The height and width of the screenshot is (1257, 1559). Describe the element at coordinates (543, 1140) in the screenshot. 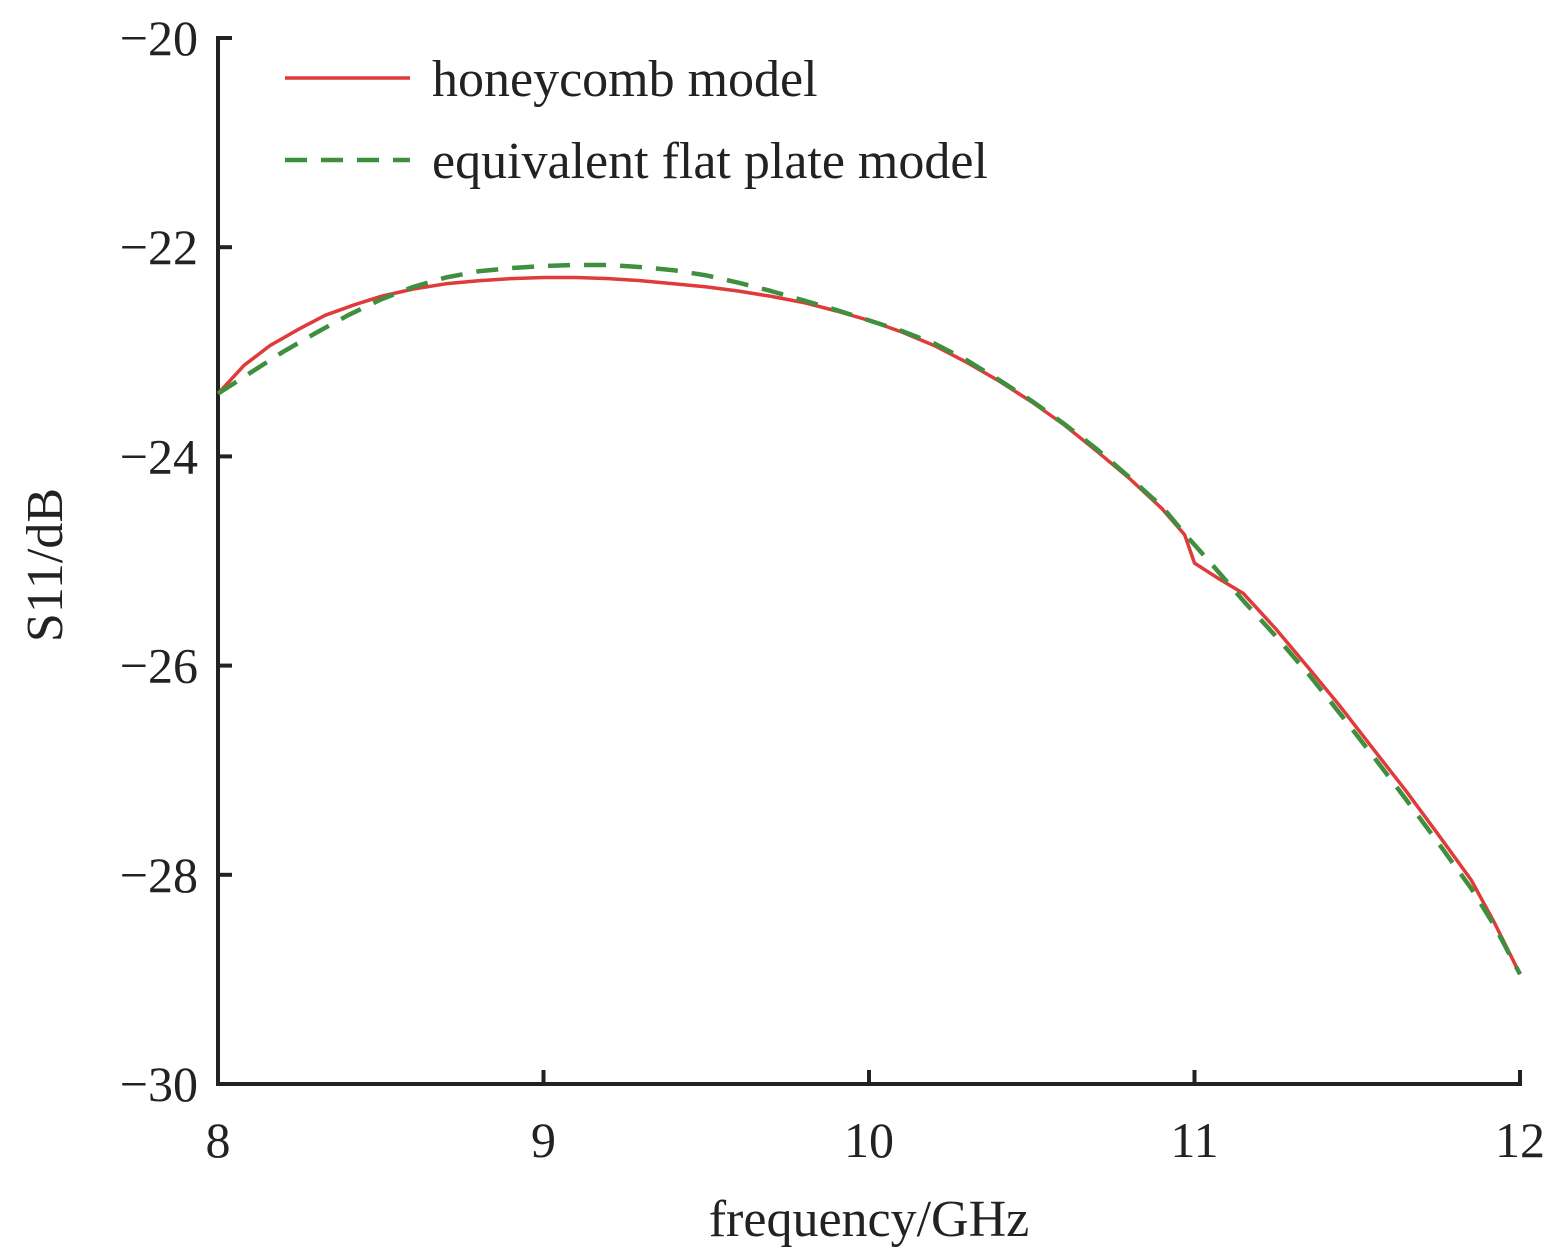

I see `x-tick-label: 9` at that location.